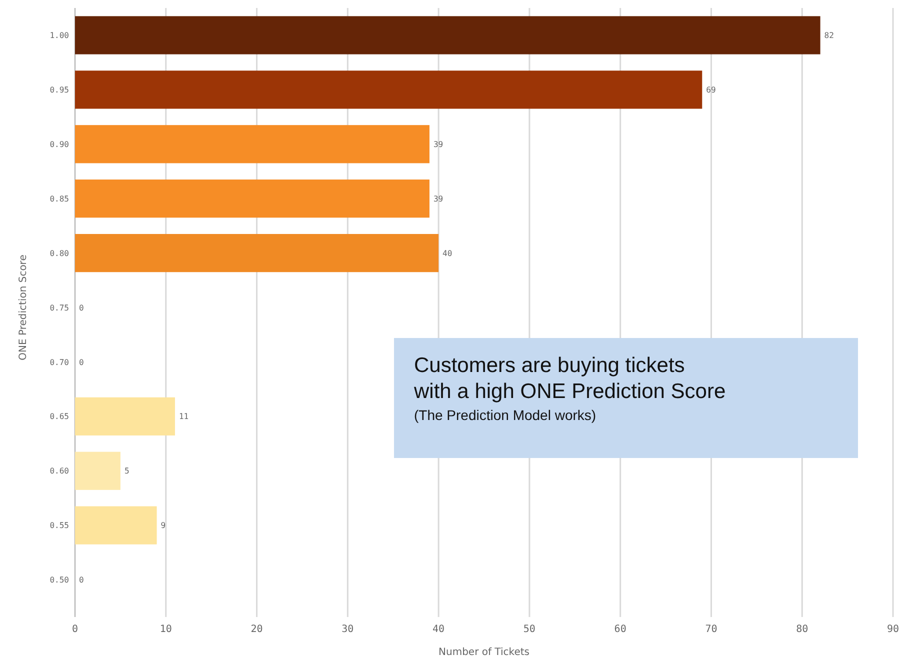  I want to click on x-tick-label: 30, so click(348, 629).